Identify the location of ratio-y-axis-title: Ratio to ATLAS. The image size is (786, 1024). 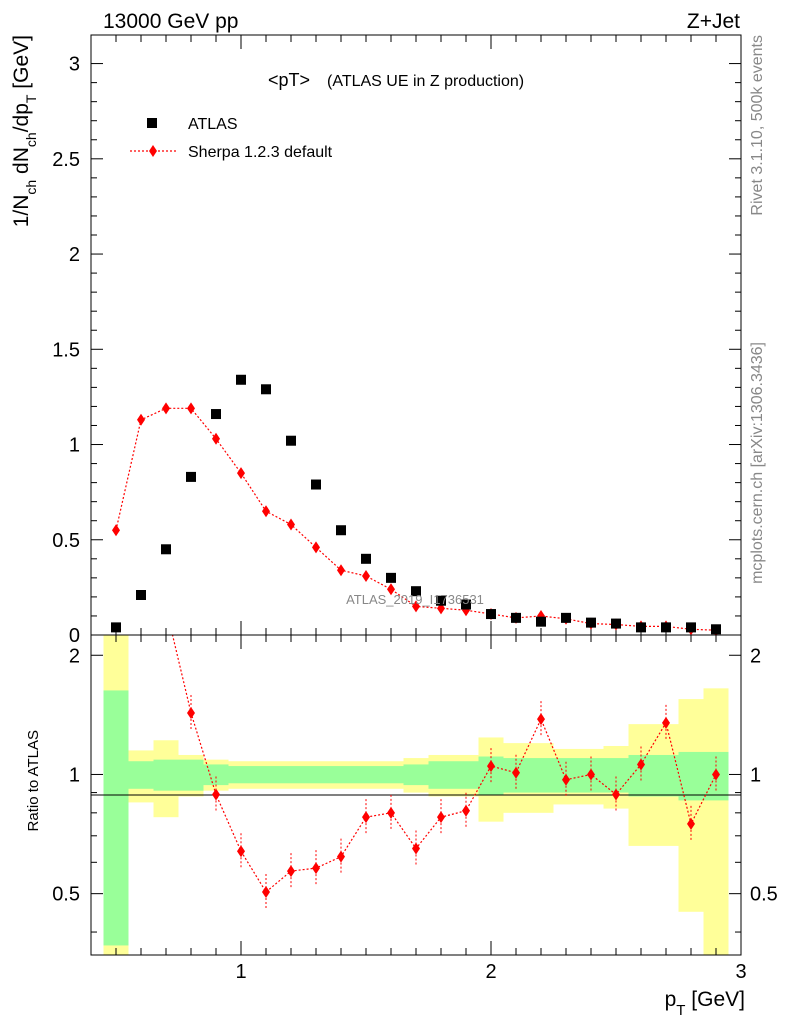
(33, 780).